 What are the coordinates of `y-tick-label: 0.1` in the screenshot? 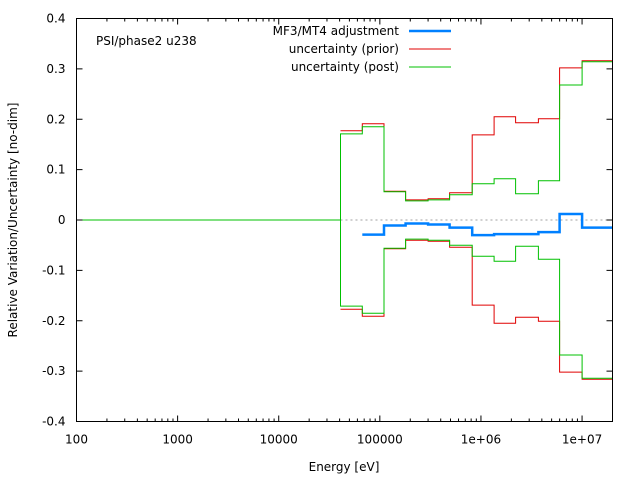 It's located at (55, 170).